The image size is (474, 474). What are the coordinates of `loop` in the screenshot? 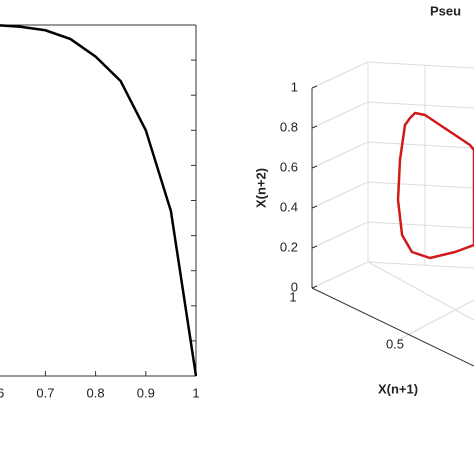 It's located at (435, 185).